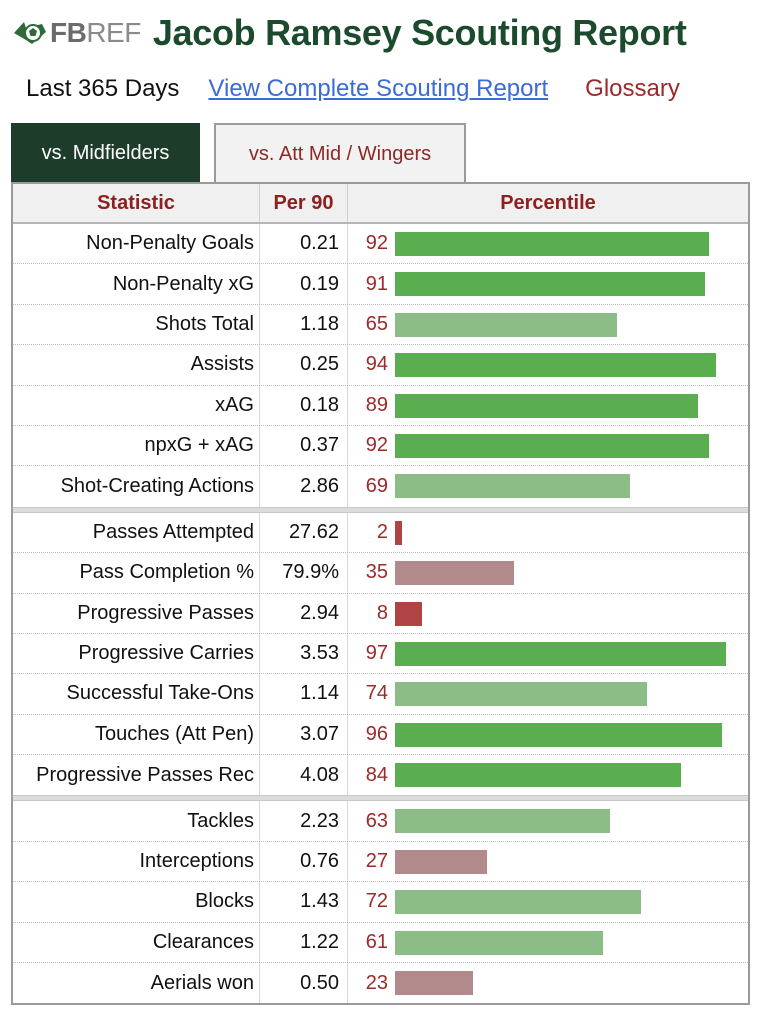 The height and width of the screenshot is (1024, 775). Describe the element at coordinates (136, 486) in the screenshot. I see `stat-name: Shot-Creating Actions` at that location.